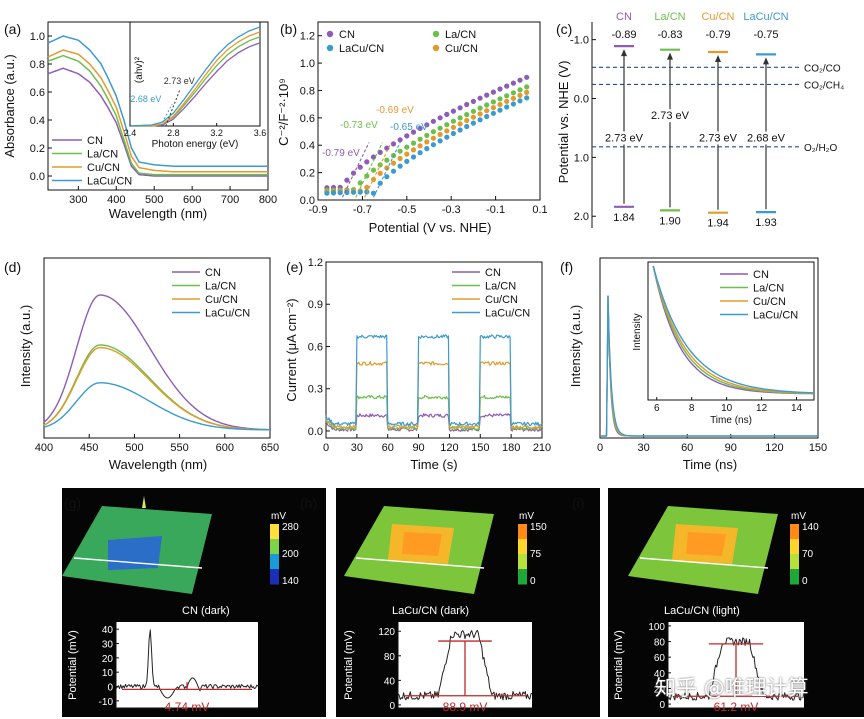 This screenshot has width=864, height=719. I want to click on x-tick-label: 180, so click(511, 448).